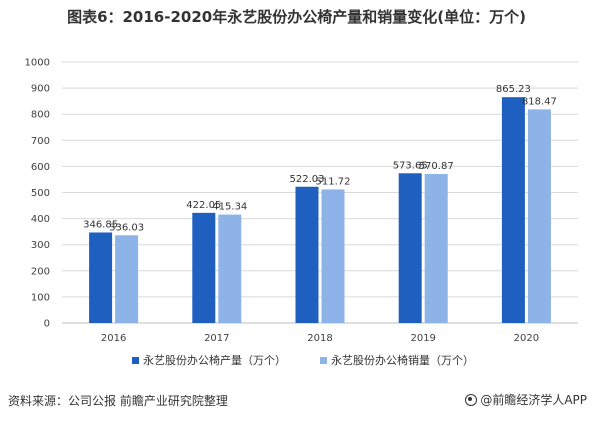 Image resolution: width=593 pixels, height=421 pixels. Describe the element at coordinates (229, 207) in the screenshot. I see `data-label: 415.34` at that location.